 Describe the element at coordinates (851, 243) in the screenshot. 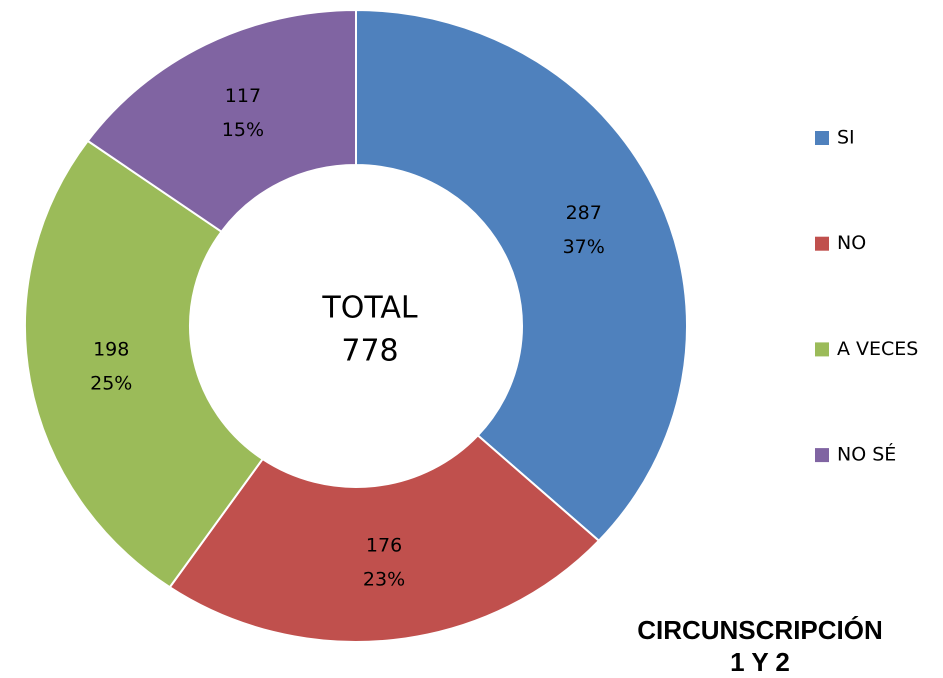

I see `legend-label: NO` at that location.